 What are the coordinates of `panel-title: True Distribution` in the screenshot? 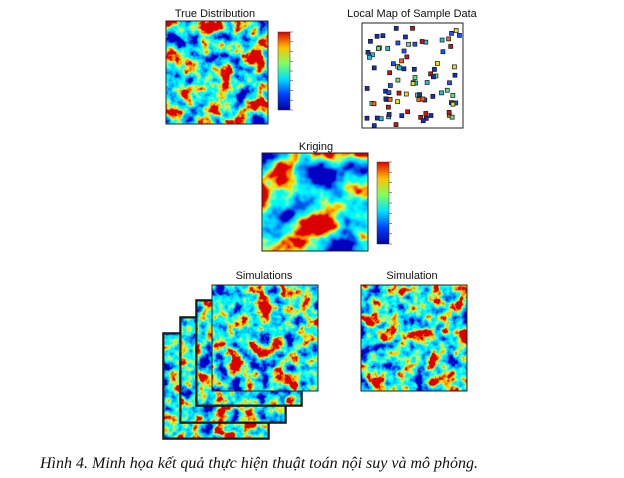 It's located at (215, 14).